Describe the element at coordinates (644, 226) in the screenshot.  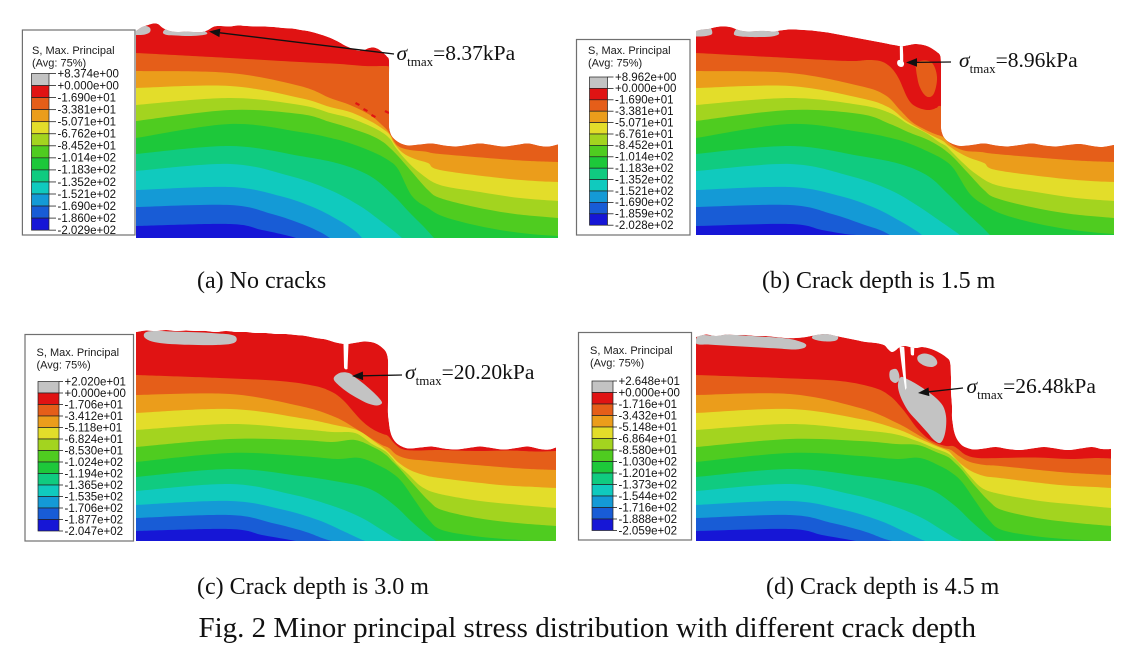
I see `svg-text: -2.028e+02` at that location.